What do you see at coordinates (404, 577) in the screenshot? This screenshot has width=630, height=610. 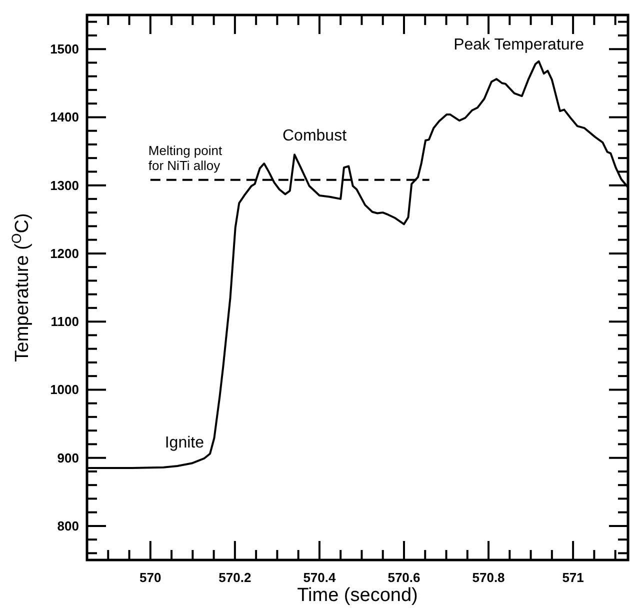 I see `x-tick-label: 570.6` at bounding box center [404, 577].